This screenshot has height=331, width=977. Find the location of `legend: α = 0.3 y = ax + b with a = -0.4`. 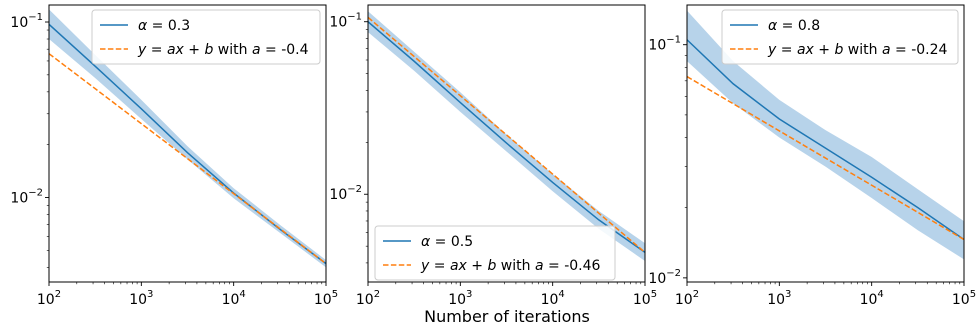

legend: α = 0.3 y = ax + b with a = -0.4 is located at coordinates (206, 37).